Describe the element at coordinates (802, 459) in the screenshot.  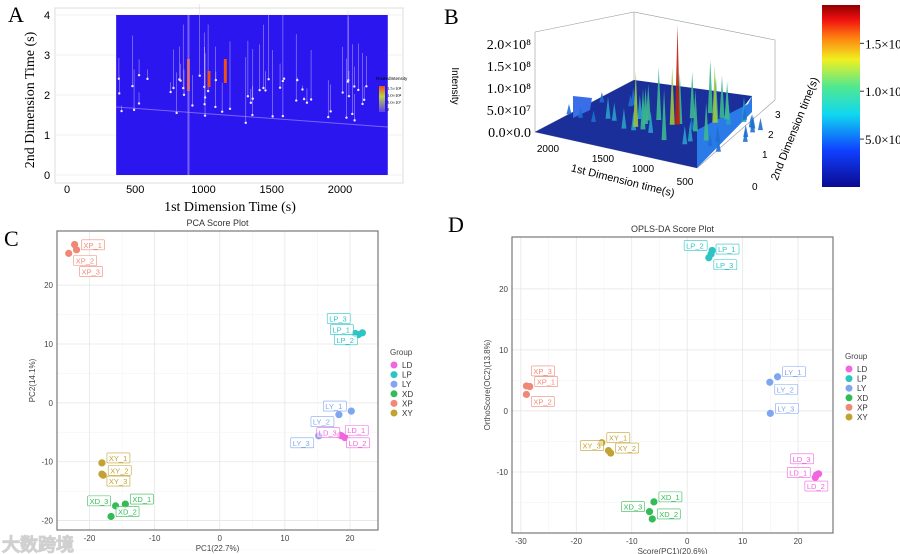
I see `point-label: LD_3` at that location.